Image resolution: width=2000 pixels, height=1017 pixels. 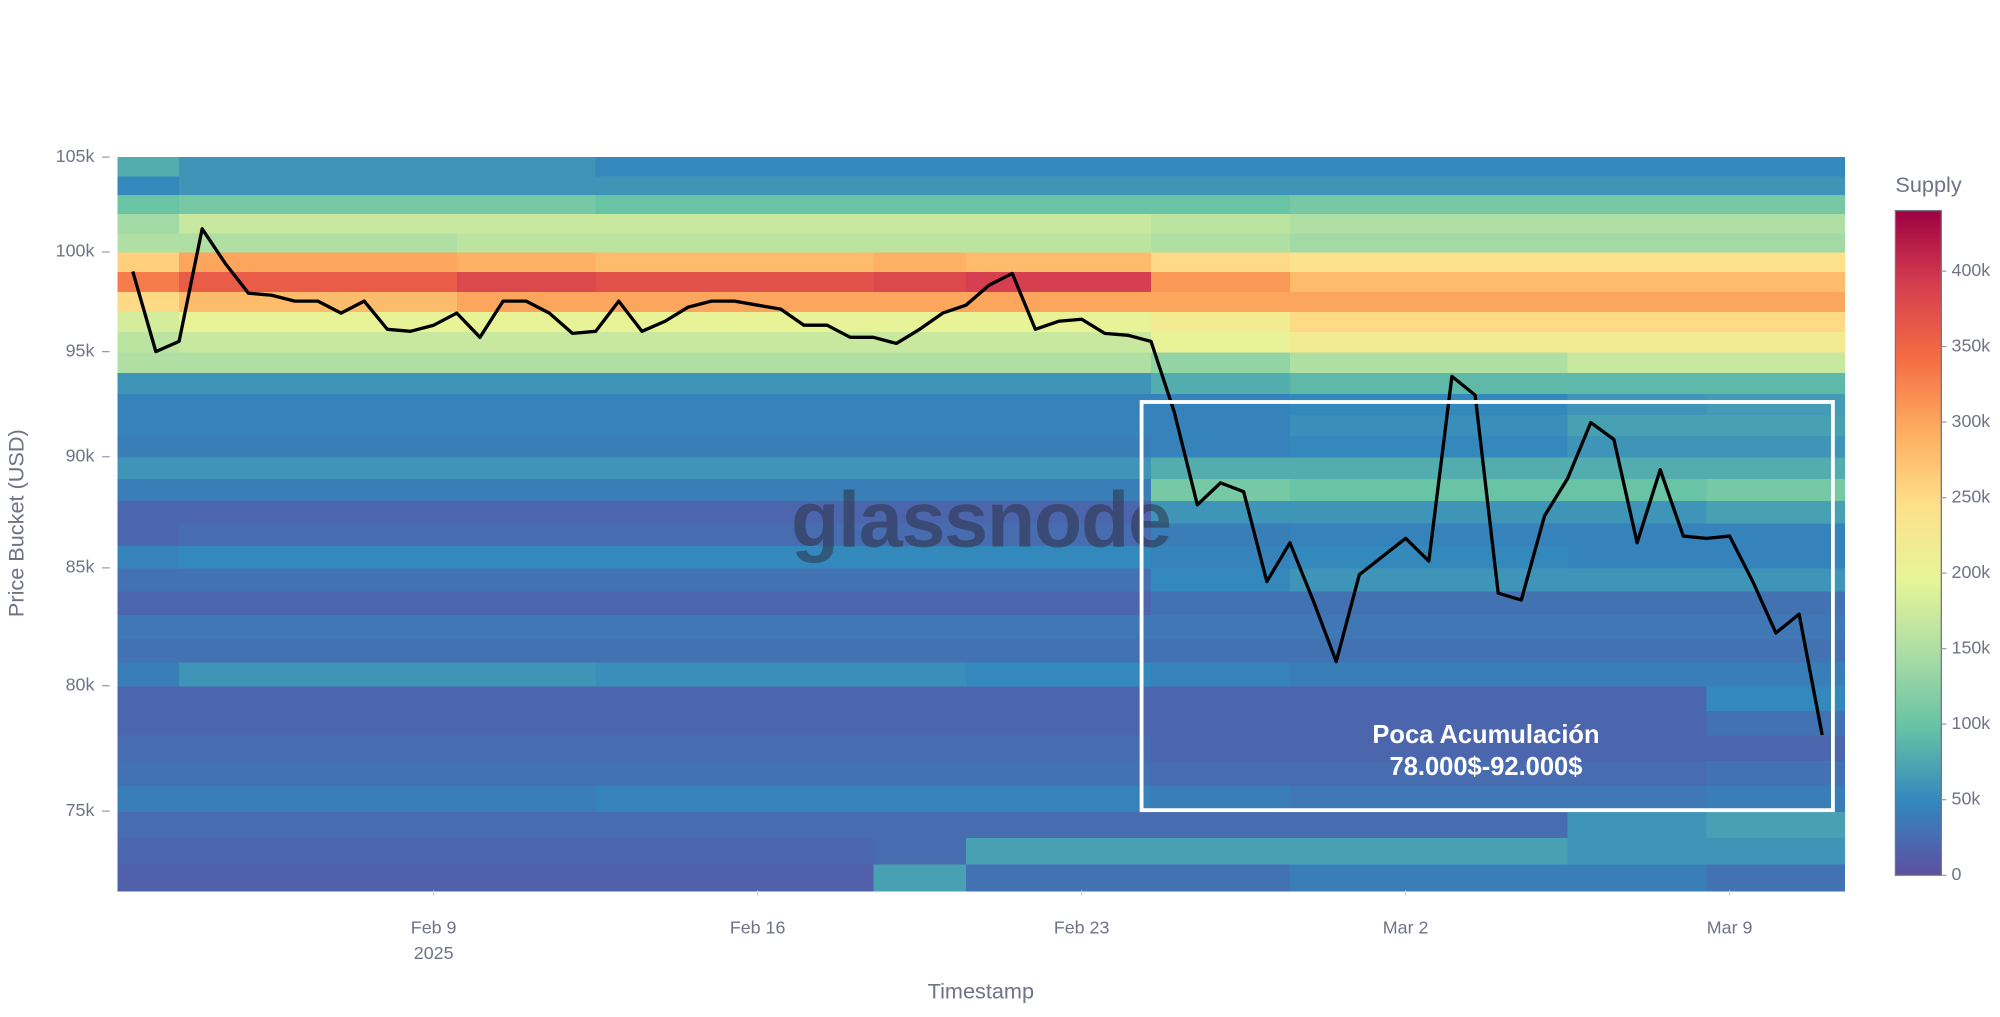 I want to click on colorbar-tick-label: 200k, so click(x=1971, y=572).